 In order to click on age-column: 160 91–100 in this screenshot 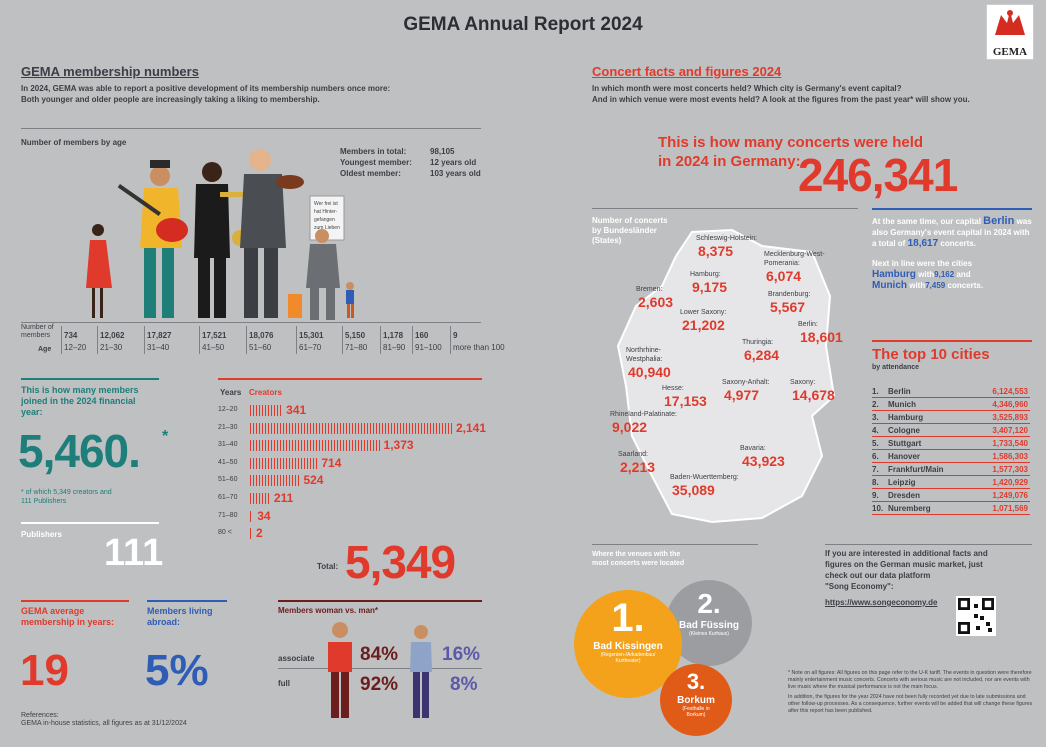, I will do `click(428, 342)`.